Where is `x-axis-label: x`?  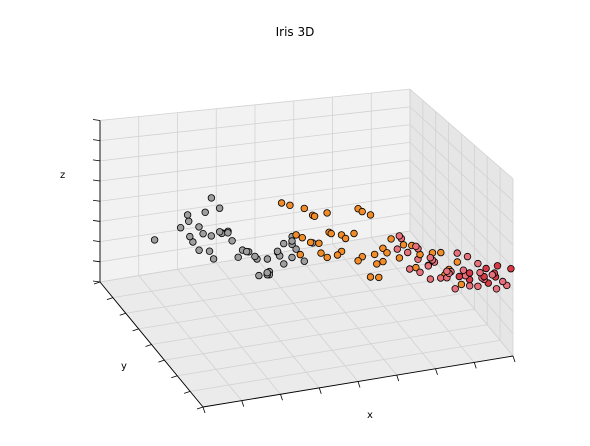
x-axis-label: x is located at coordinates (370, 415).